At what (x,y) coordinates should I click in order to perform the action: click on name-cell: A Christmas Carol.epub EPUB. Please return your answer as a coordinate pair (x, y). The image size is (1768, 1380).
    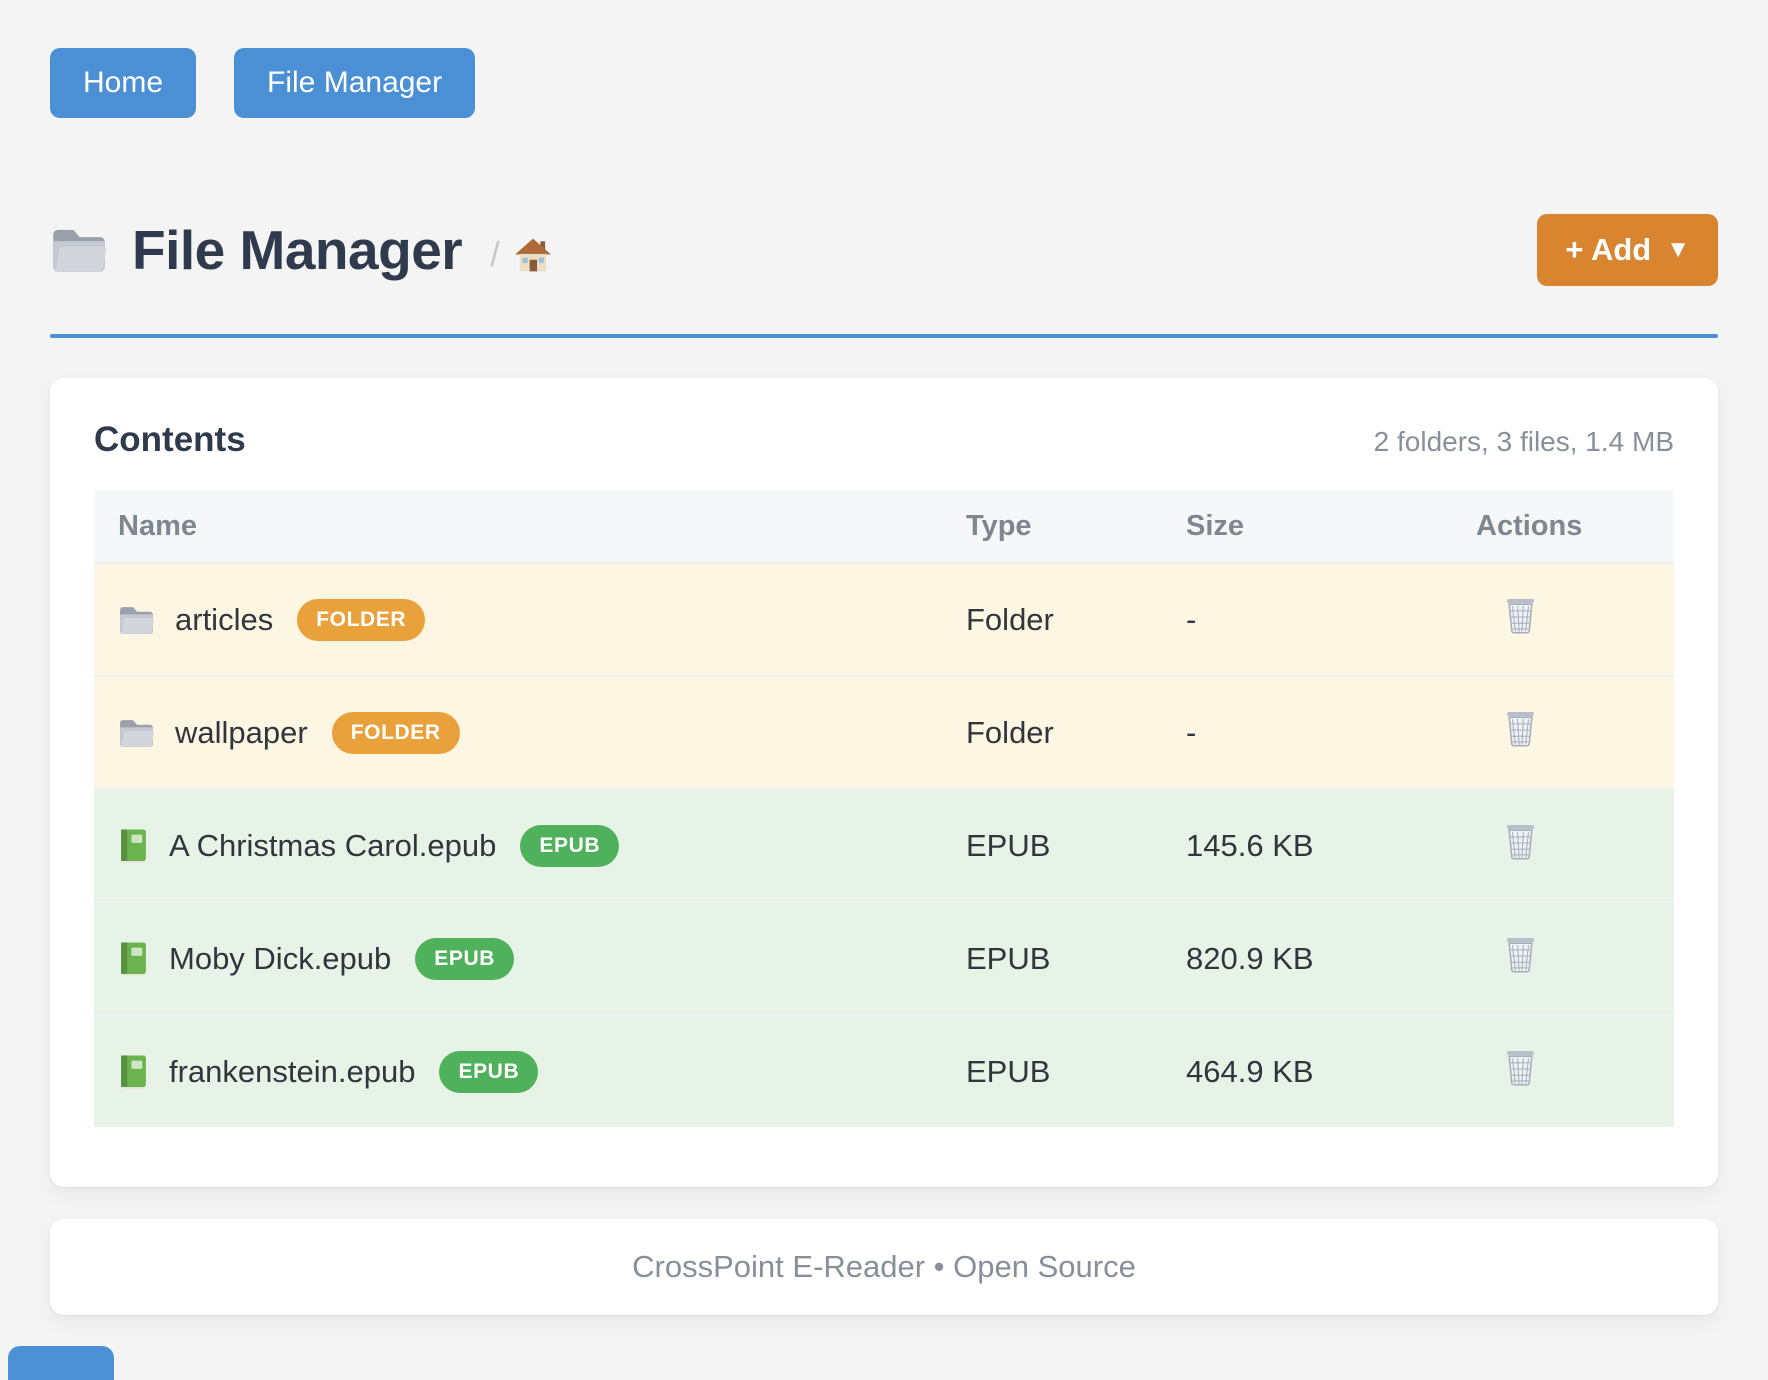
    Looking at the image, I should click on (530, 845).